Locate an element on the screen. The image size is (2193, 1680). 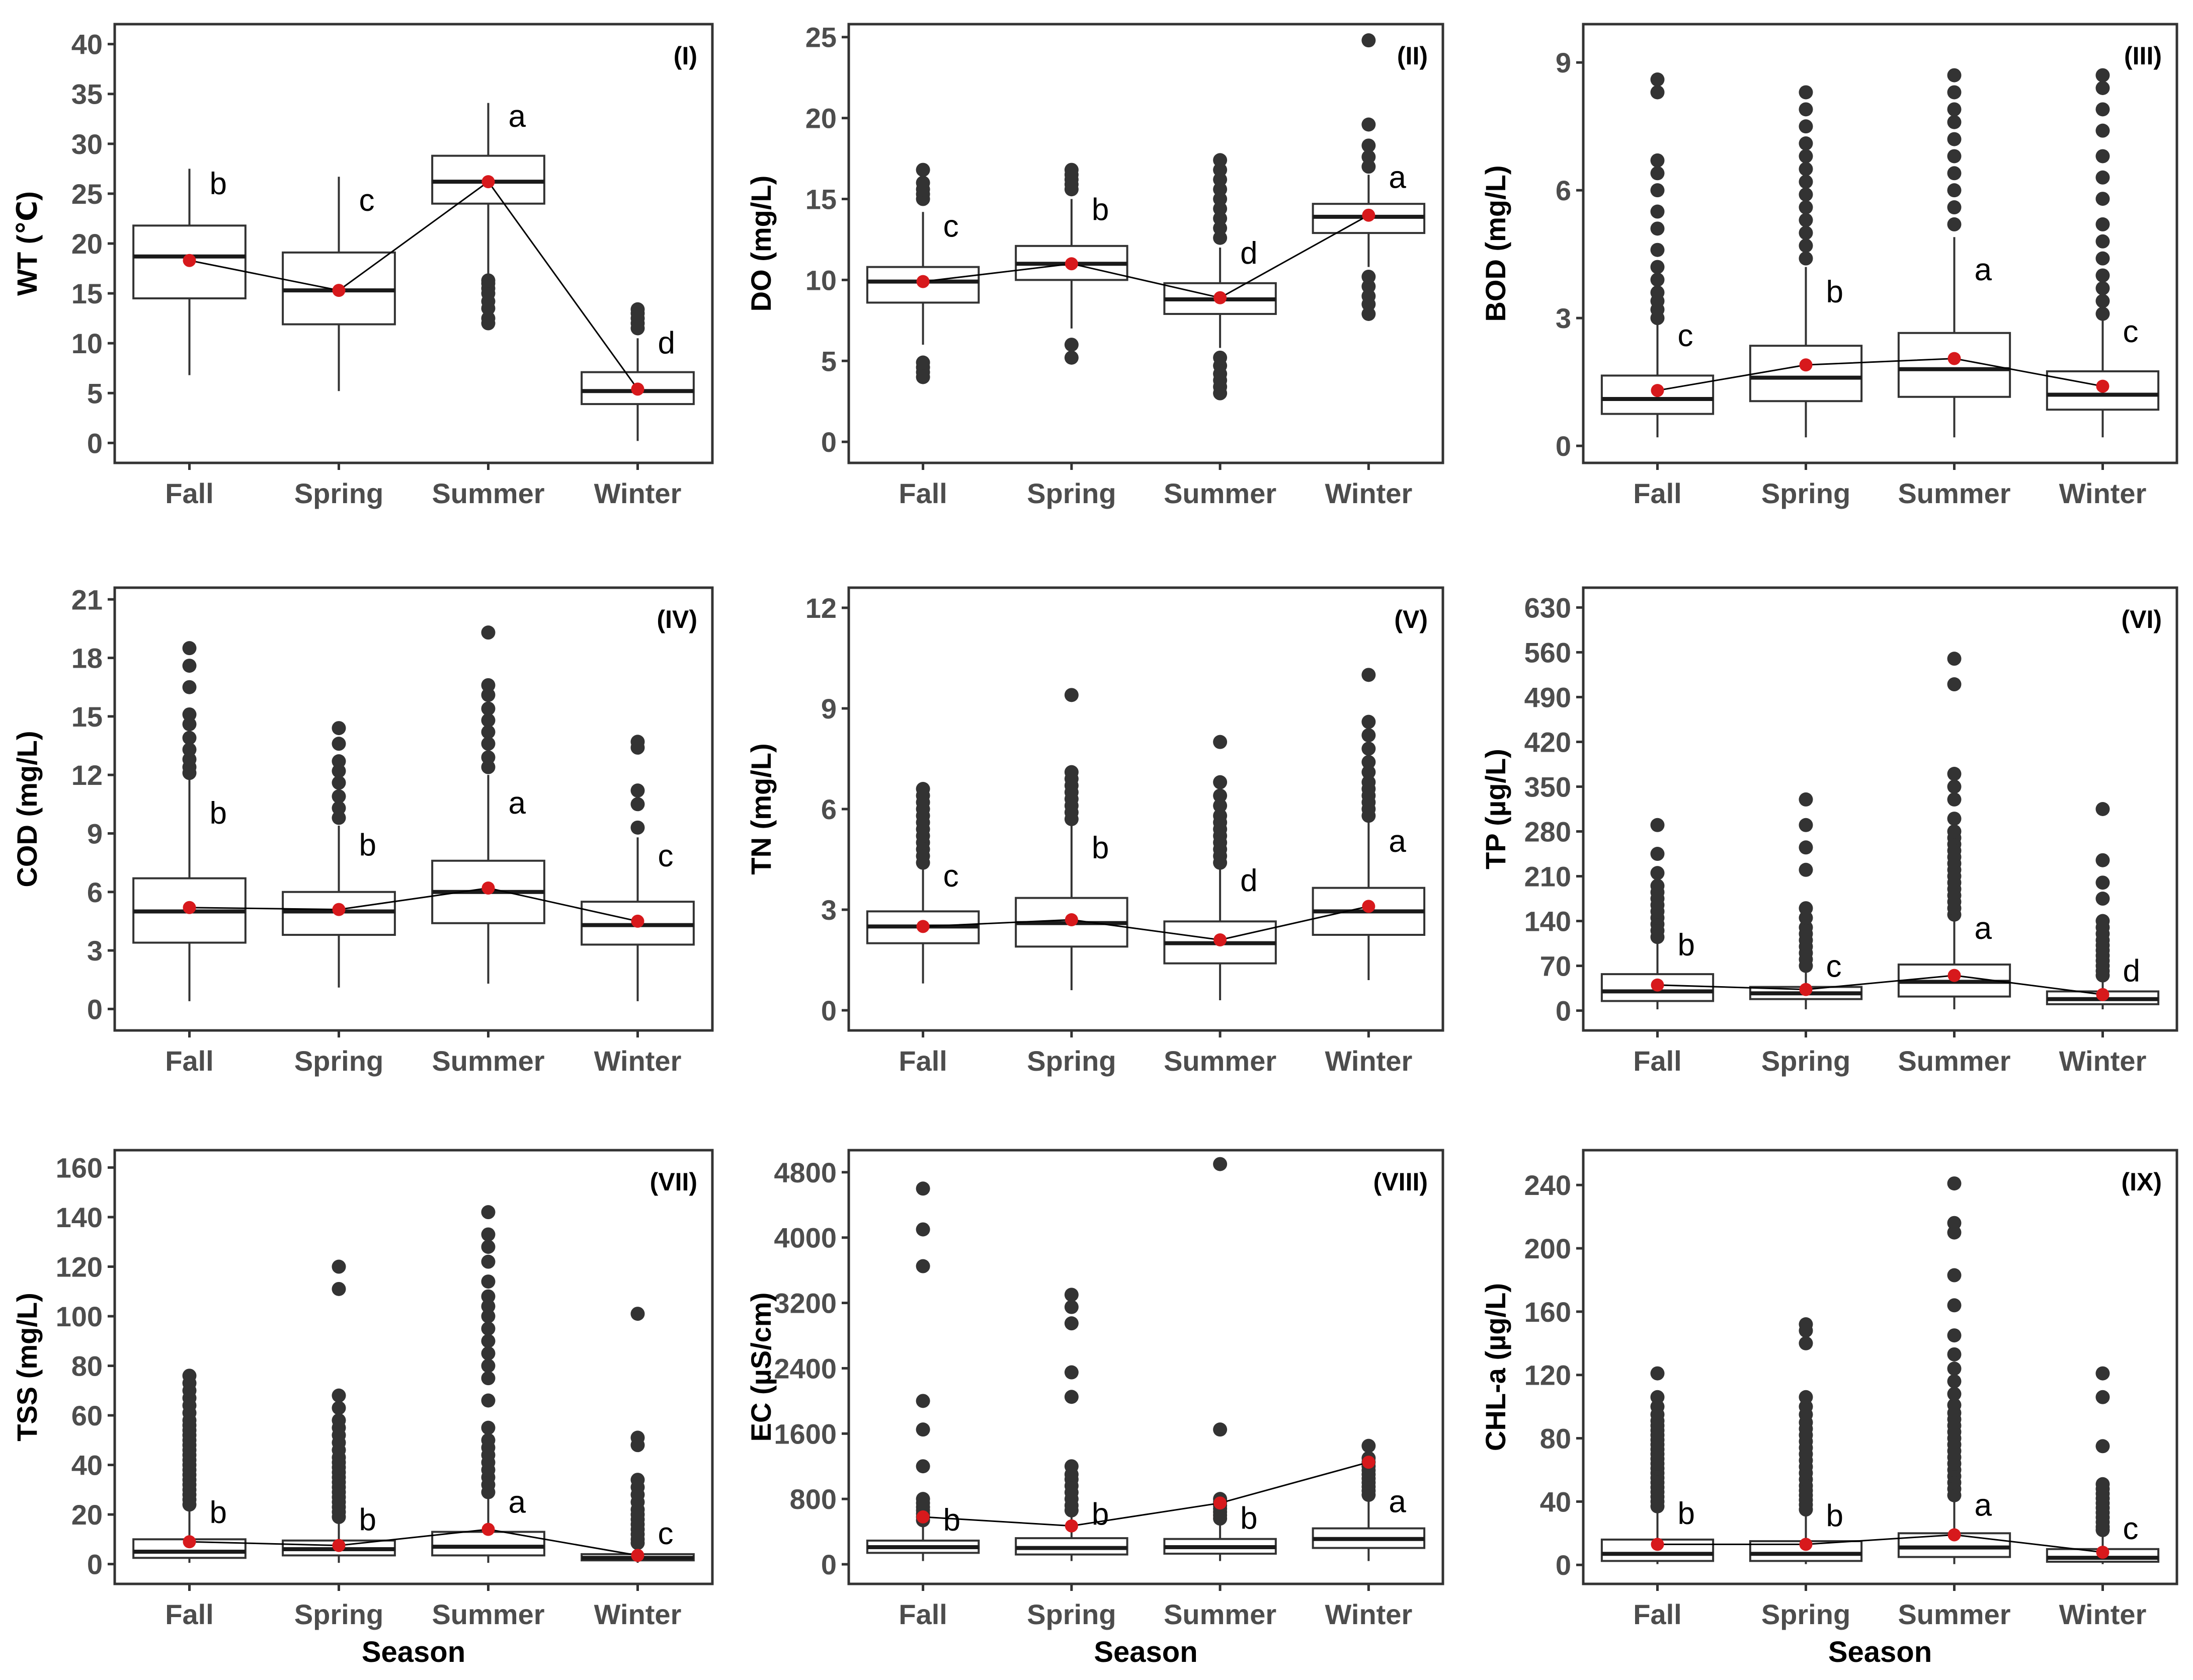
box-summer: d is located at coordinates (1220, 277).